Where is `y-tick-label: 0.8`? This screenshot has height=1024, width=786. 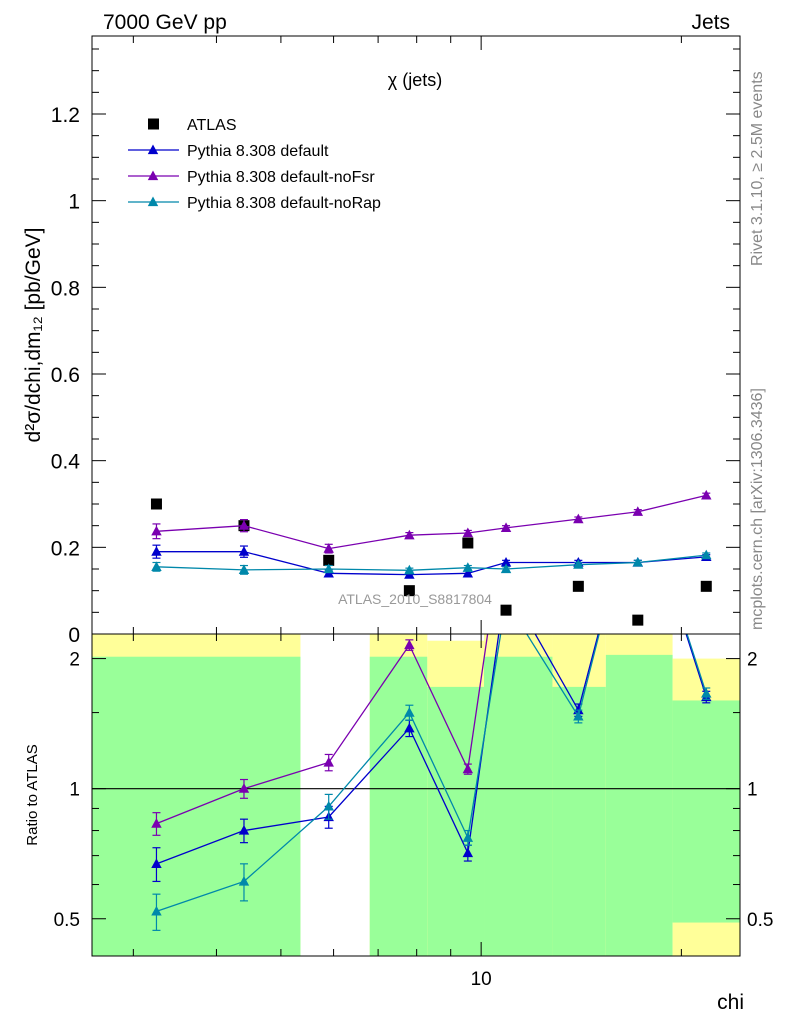
y-tick-label: 0.8 is located at coordinates (65, 288).